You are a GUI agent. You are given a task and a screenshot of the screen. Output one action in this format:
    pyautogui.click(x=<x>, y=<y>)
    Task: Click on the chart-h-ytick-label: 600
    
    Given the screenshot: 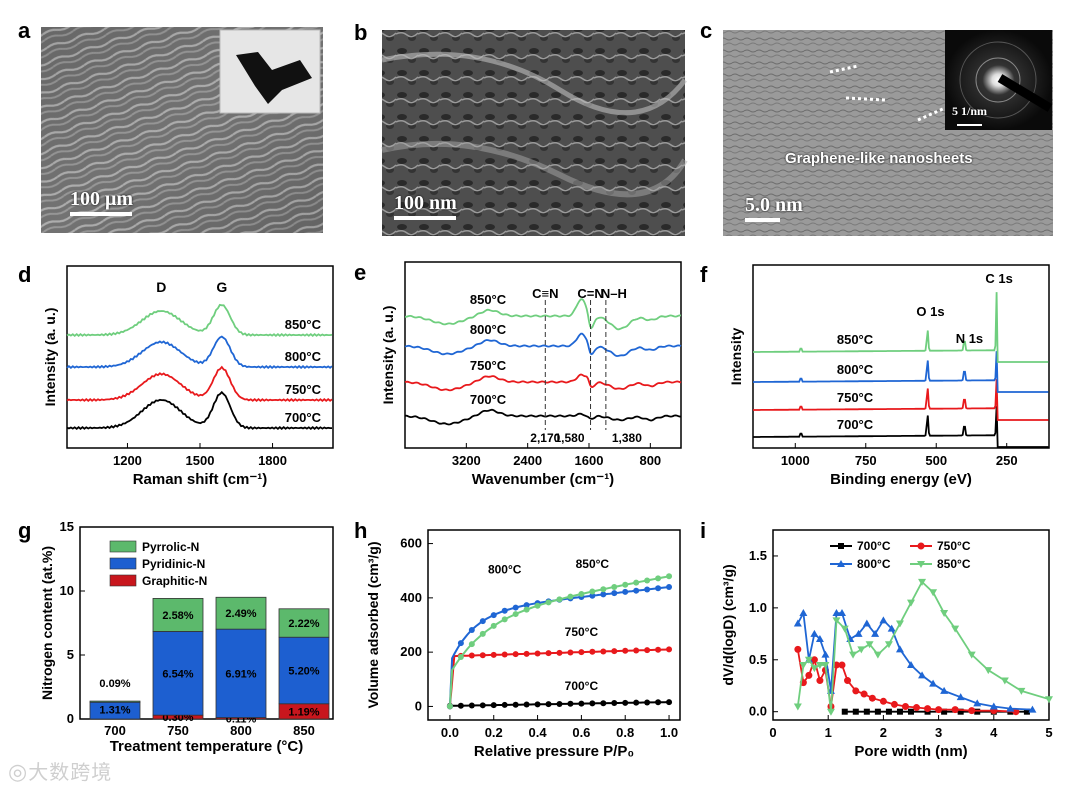 What is the action you would take?
    pyautogui.click(x=411, y=543)
    